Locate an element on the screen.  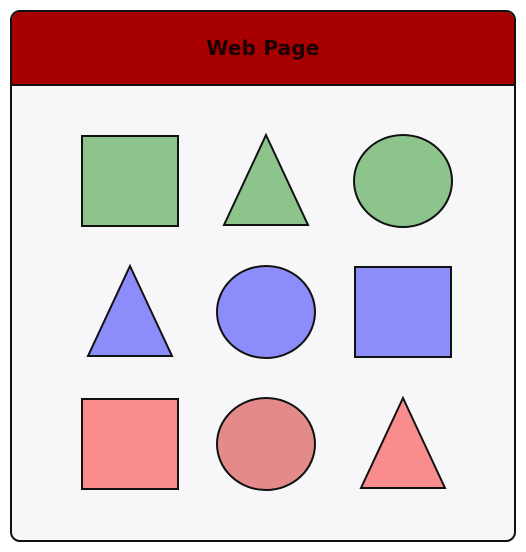
red-triangle is located at coordinates (403, 442).